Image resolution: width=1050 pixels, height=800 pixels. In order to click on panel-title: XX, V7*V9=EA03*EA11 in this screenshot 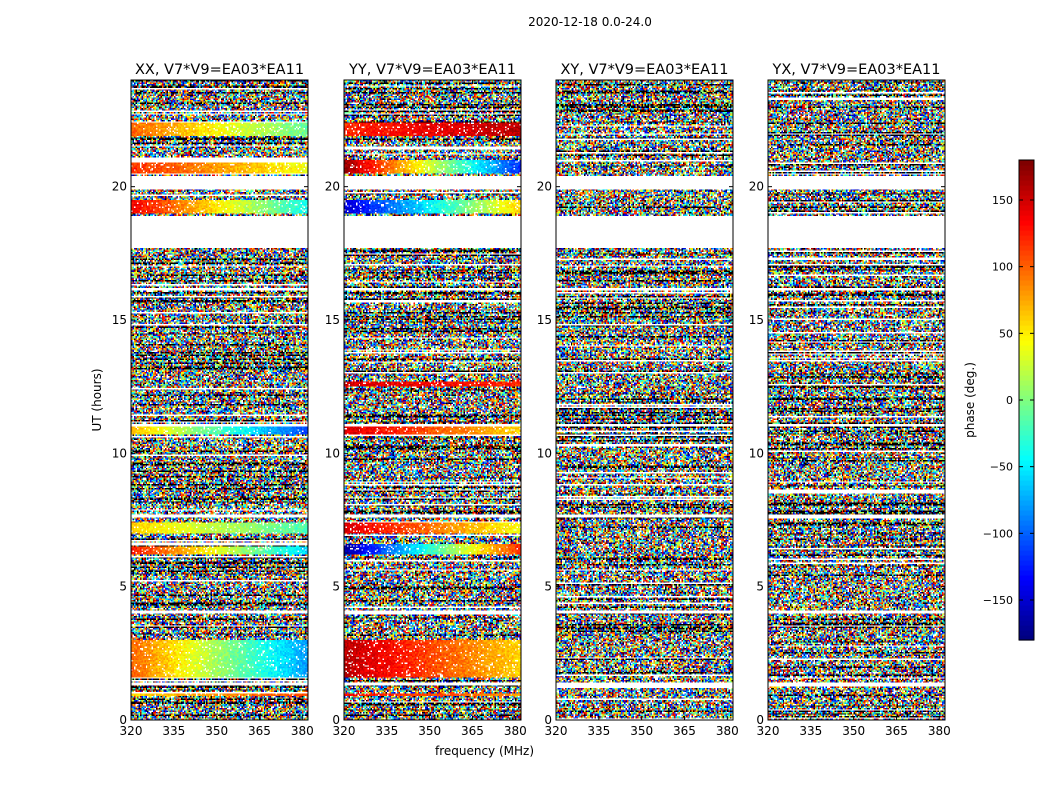, I will do `click(219, 70)`.